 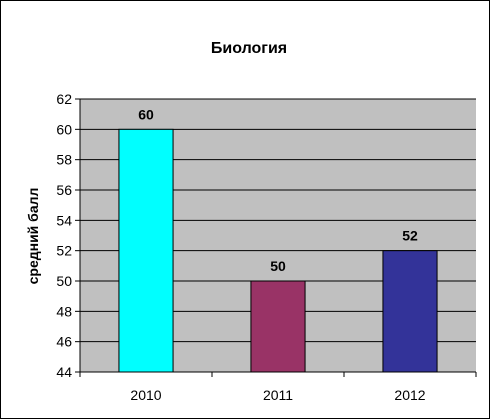 I want to click on y-tick-label: 48, so click(x=64, y=311).